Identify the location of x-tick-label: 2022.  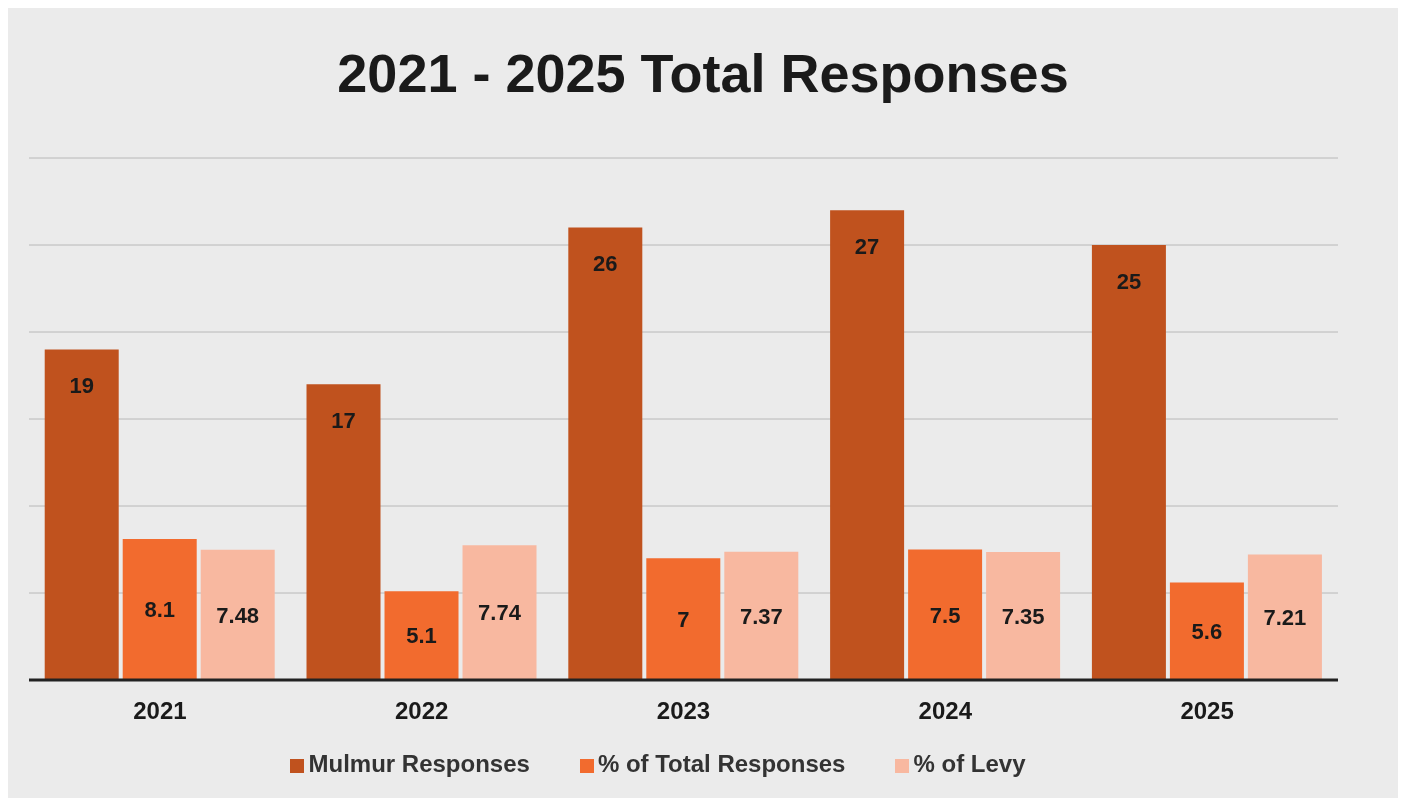
(422, 711).